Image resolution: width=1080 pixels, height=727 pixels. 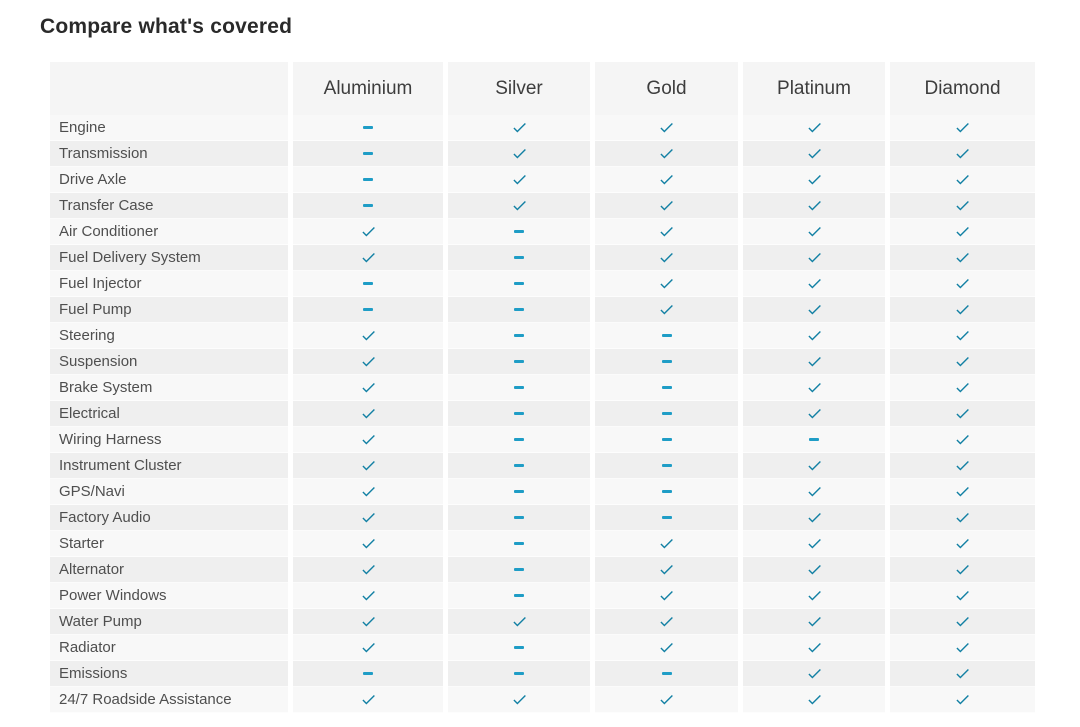 I want to click on table-row: Electrical, so click(x=542, y=414).